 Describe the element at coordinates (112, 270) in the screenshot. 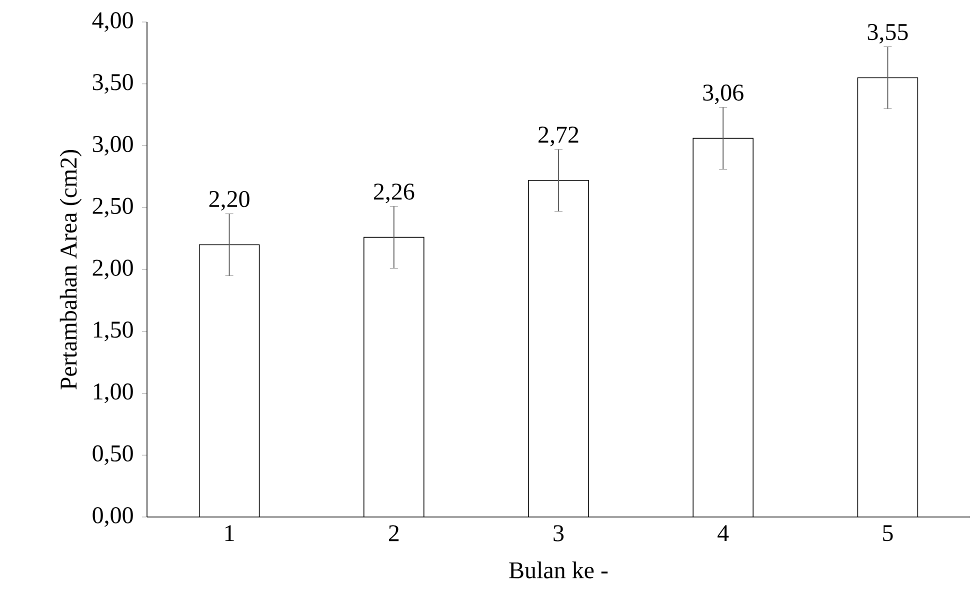

I see `y-tick-label: 2,00` at that location.